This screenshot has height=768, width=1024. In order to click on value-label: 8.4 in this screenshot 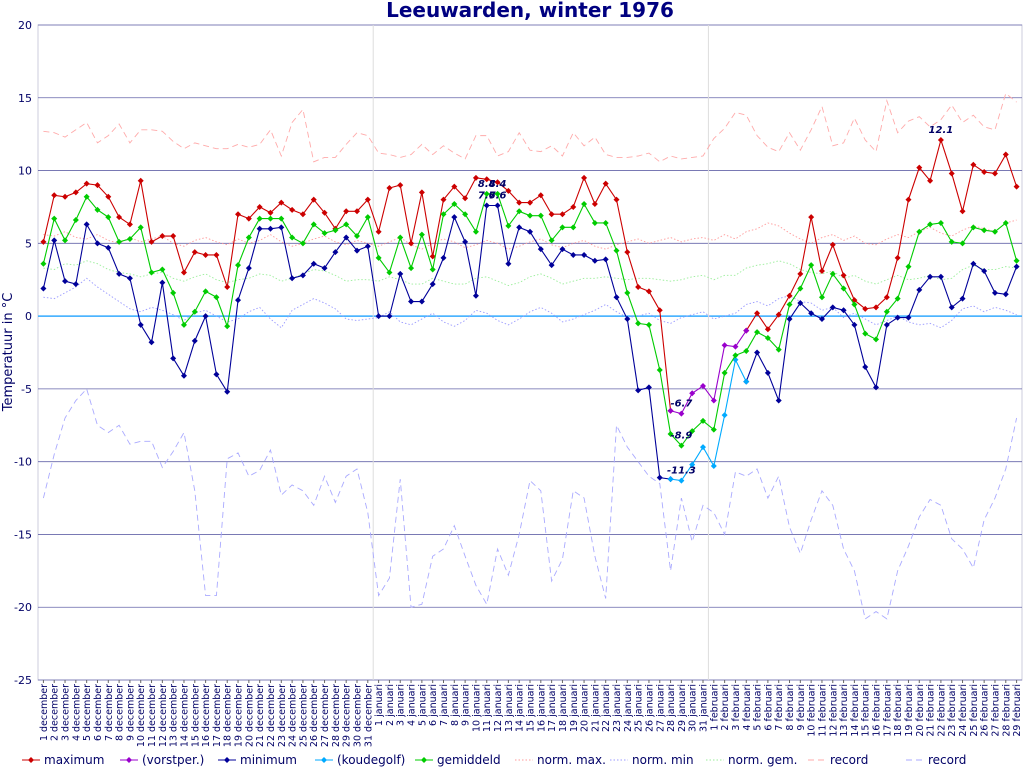, I will do `click(498, 184)`.